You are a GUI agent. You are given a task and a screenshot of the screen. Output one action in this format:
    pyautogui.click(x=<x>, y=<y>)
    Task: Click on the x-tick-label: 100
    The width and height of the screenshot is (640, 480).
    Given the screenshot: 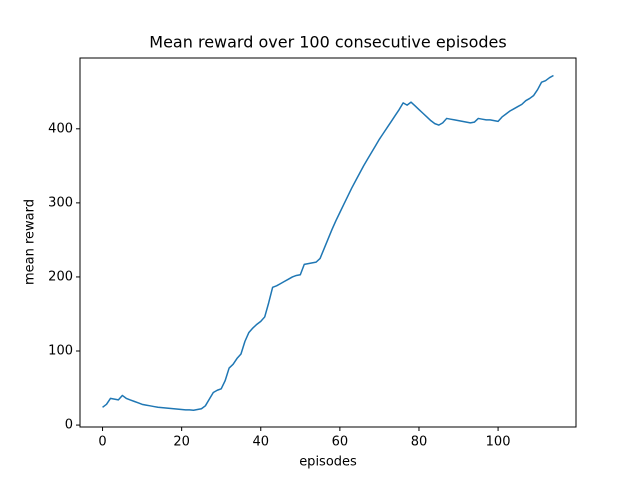 What is the action you would take?
    pyautogui.click(x=498, y=442)
    